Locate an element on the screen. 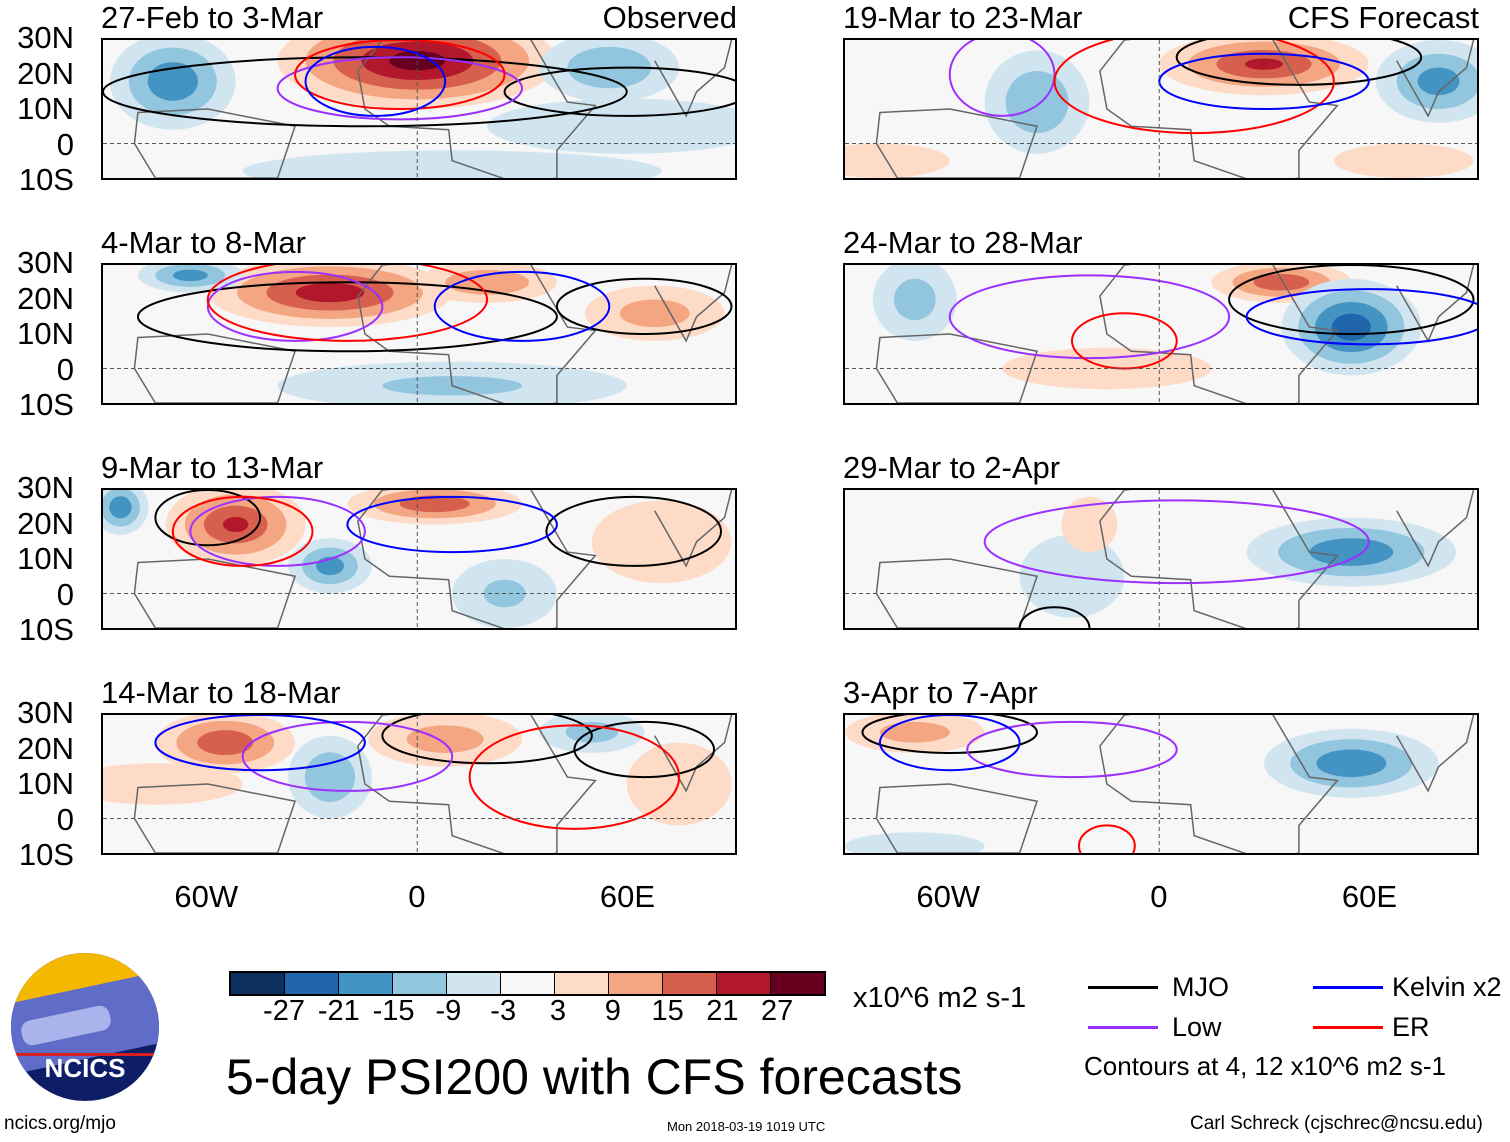  colorbar-tick-label: -21 is located at coordinates (338, 1011).